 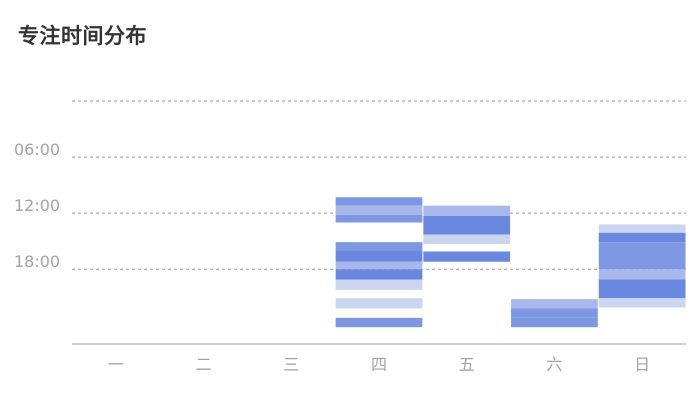 What do you see at coordinates (467, 364) in the screenshot?
I see `x-tick-label: 五` at bounding box center [467, 364].